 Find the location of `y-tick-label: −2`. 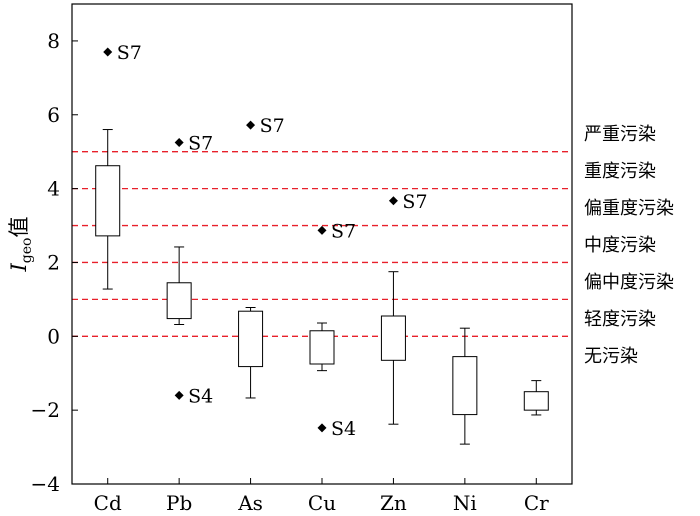

y-tick-label: −2 is located at coordinates (45, 410).